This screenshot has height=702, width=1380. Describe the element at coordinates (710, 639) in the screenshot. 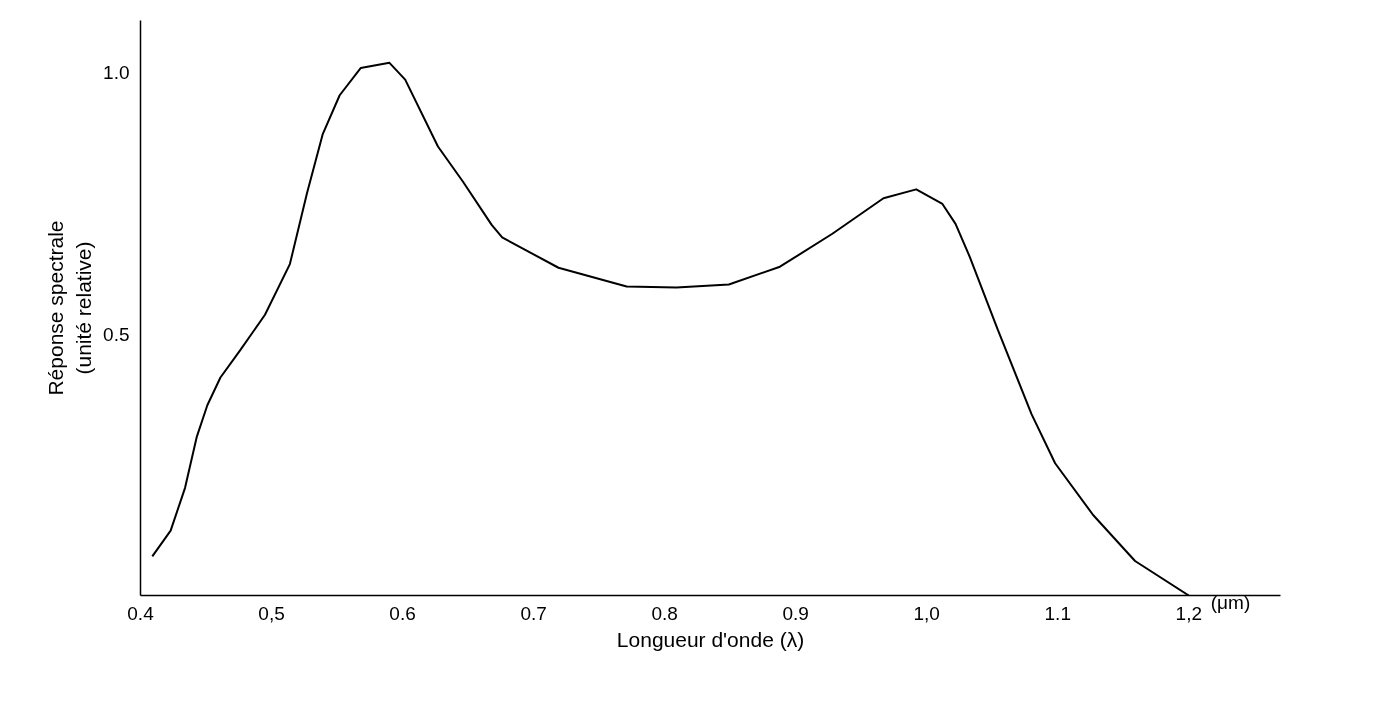

I see `x-axis-title: Longueur d'onde (λ)` at that location.